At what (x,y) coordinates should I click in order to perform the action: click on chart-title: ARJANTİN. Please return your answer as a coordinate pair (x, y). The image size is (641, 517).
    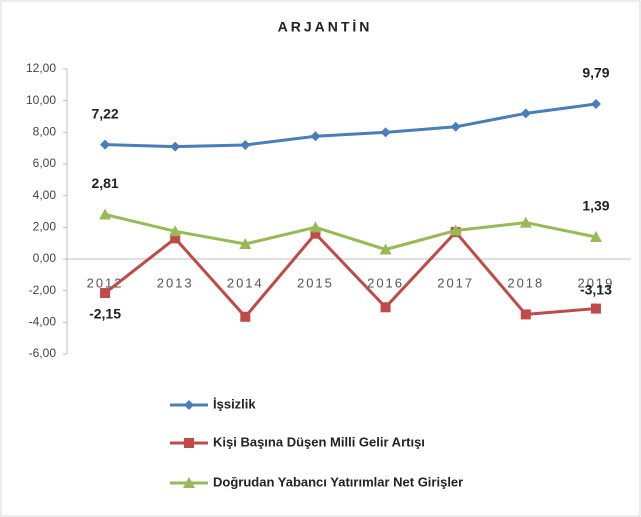
    Looking at the image, I should click on (325, 27).